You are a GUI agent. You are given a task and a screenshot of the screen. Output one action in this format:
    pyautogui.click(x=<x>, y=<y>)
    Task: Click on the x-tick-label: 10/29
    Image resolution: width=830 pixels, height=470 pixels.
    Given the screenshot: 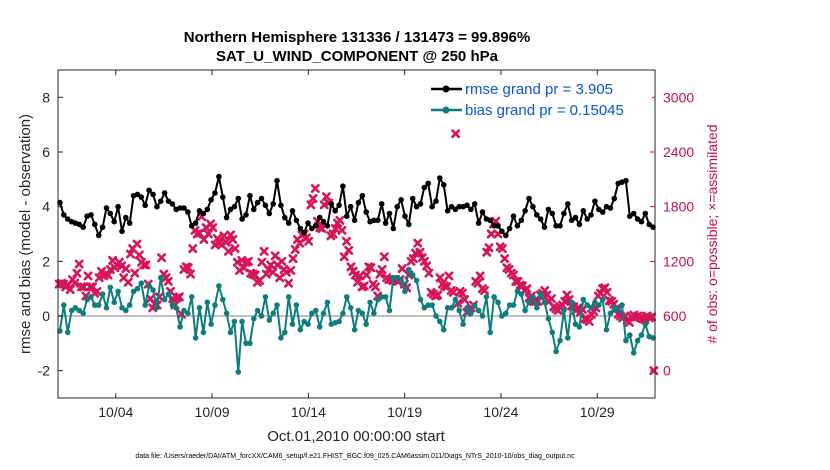 What is the action you would take?
    pyautogui.click(x=597, y=412)
    